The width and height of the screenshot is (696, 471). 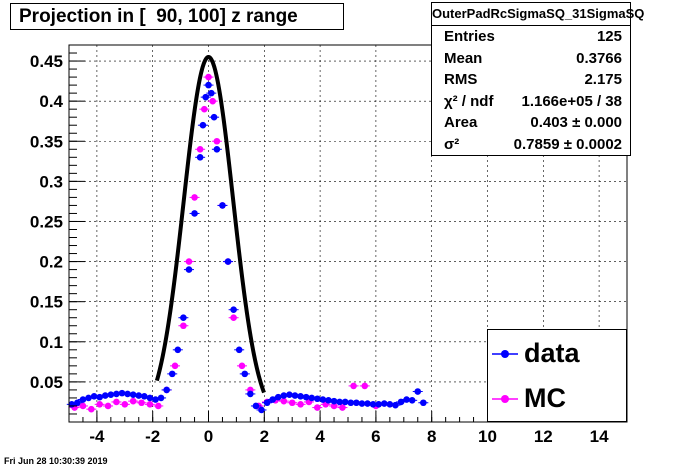 What do you see at coordinates (46, 61) in the screenshot?
I see `y-tick-label: 0.45` at bounding box center [46, 61].